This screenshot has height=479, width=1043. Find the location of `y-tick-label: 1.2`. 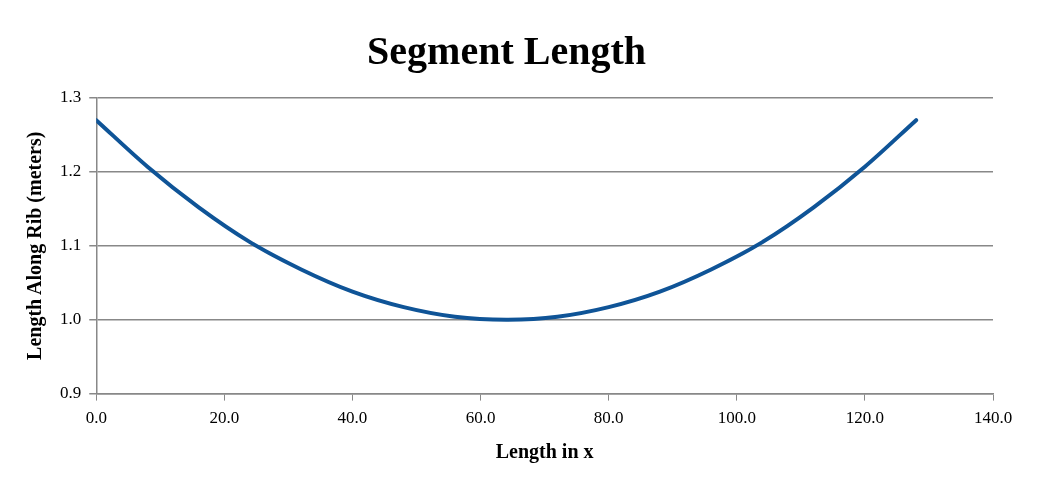

y-tick-label: 1.2 is located at coordinates (71, 171).